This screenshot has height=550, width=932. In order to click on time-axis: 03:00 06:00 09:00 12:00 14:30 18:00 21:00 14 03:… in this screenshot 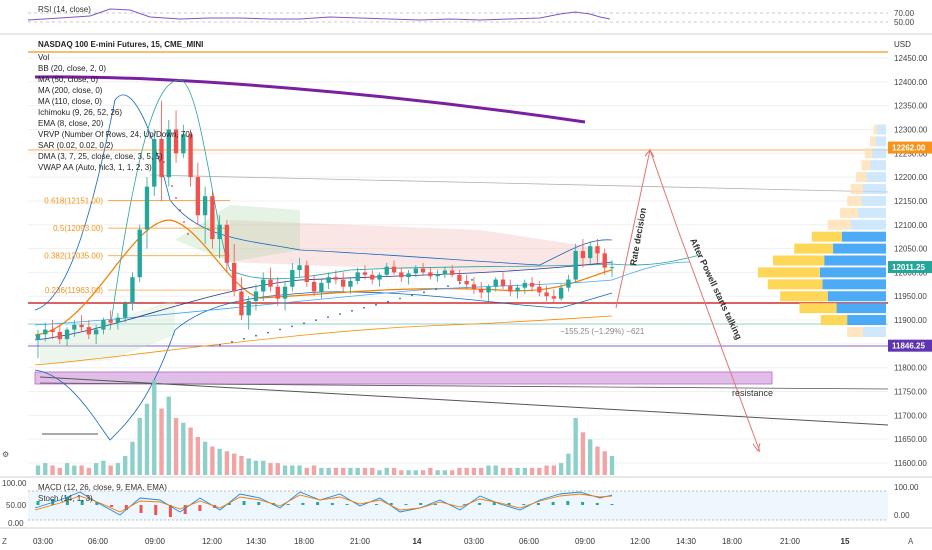, I will do `click(441, 541)`.